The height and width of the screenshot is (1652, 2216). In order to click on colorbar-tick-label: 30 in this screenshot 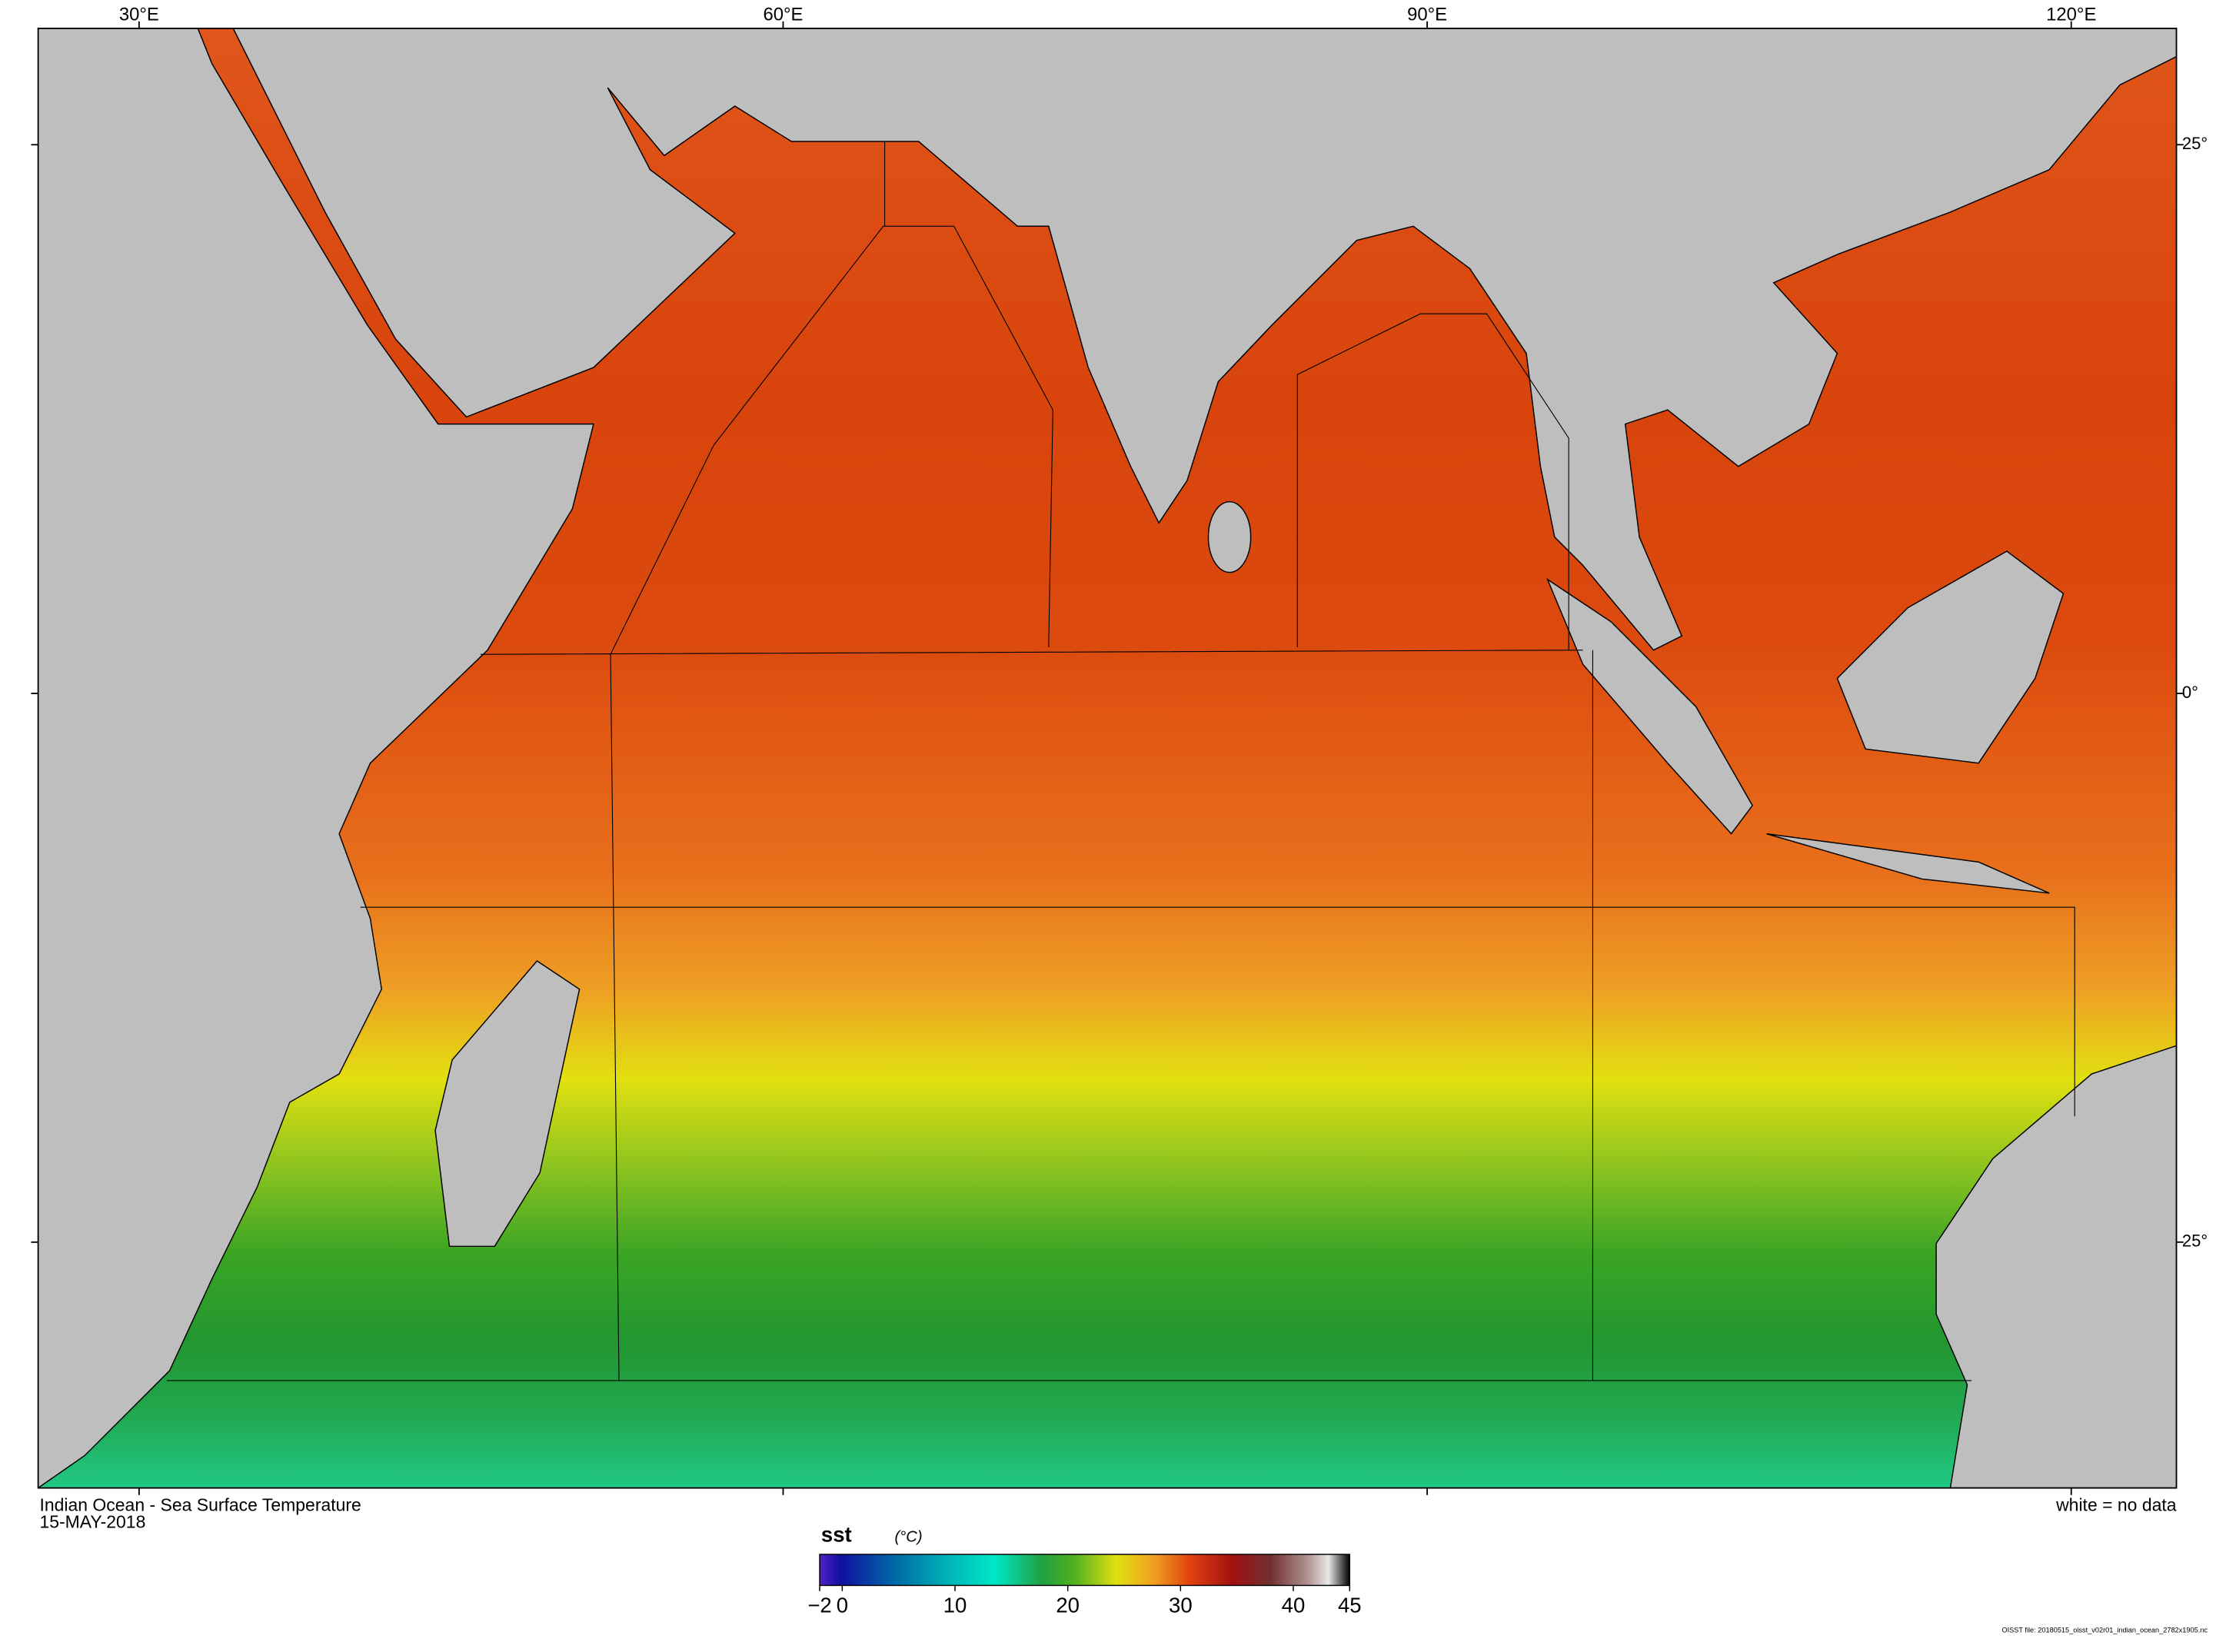, I will do `click(1181, 1605)`.